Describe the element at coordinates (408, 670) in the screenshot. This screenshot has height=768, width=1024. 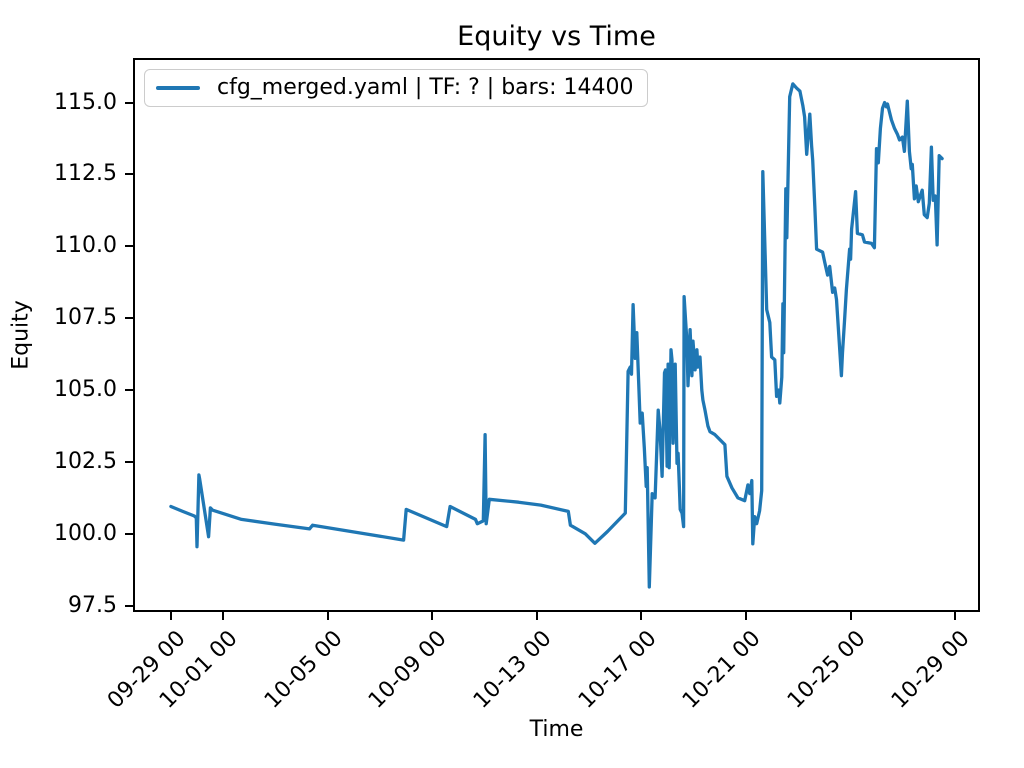
I see `x-tick-label: 10-09 00` at that location.